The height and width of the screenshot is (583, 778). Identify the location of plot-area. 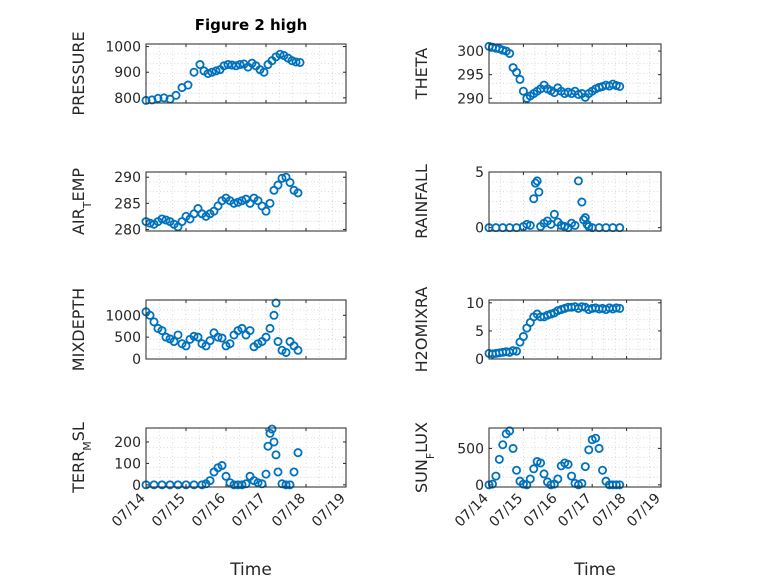
(246, 73).